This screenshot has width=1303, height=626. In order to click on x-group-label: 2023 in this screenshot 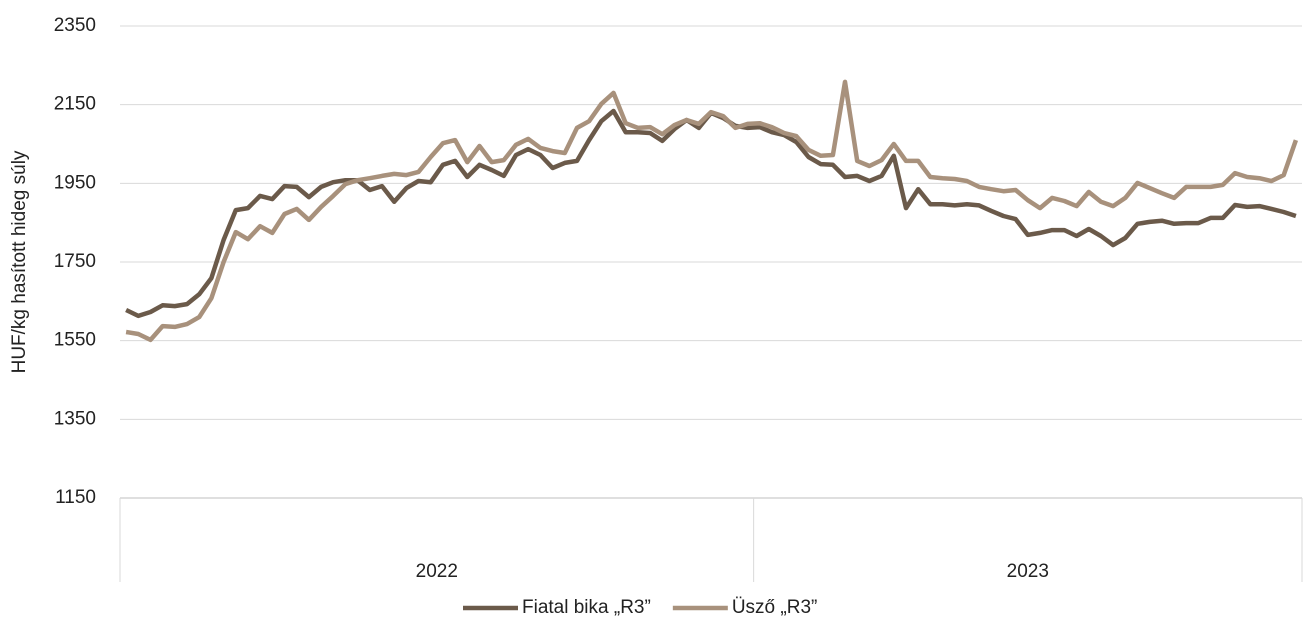, I will do `click(1028, 571)`.